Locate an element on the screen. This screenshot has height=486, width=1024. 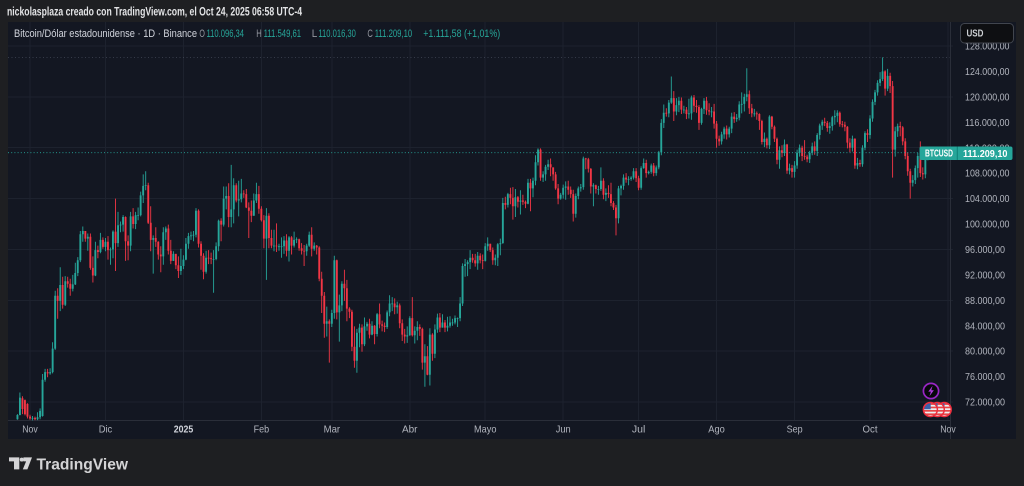
svg-text: 111.549,61 is located at coordinates (283, 34).